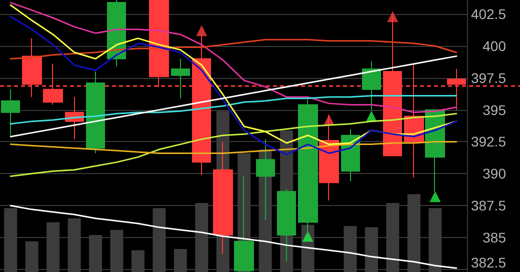 This screenshot has width=520, height=272. I want to click on y-tick-label: 395, so click(494, 110).